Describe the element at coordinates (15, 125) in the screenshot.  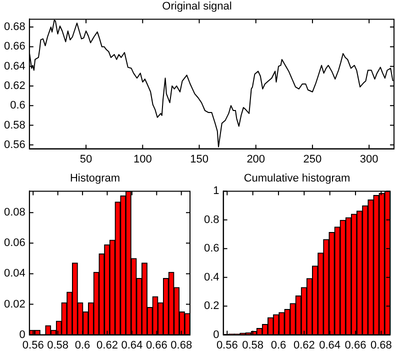
I see `y-tick-label: 0.58` at that location.